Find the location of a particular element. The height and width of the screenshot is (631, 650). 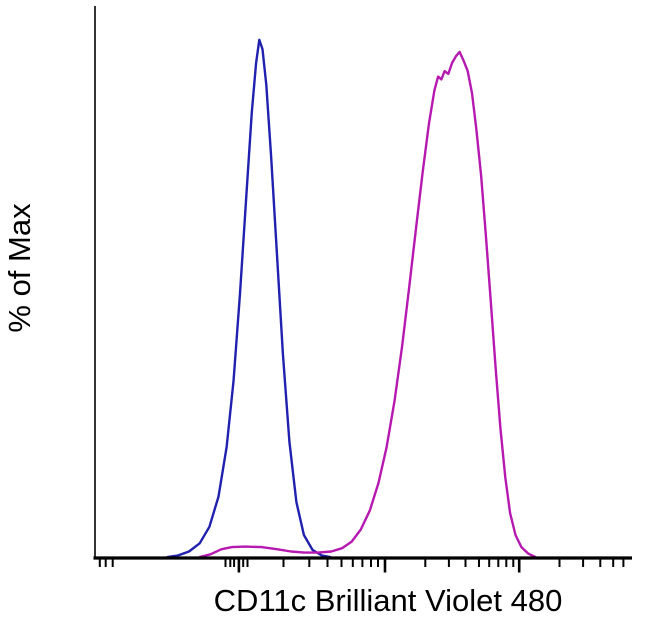

y-axis-label: % of Max is located at coordinates (19, 268).